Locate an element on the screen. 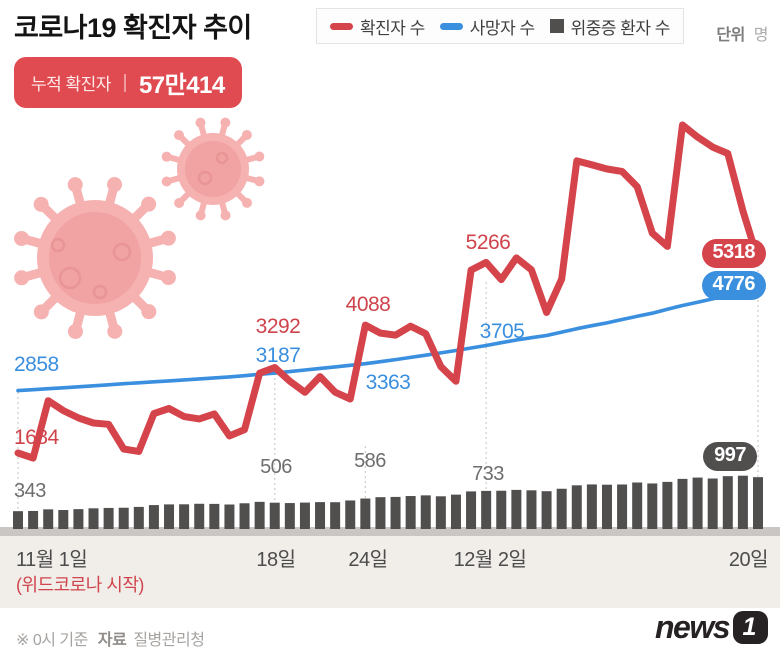  critical-square-swatch-icon is located at coordinates (556, 26).